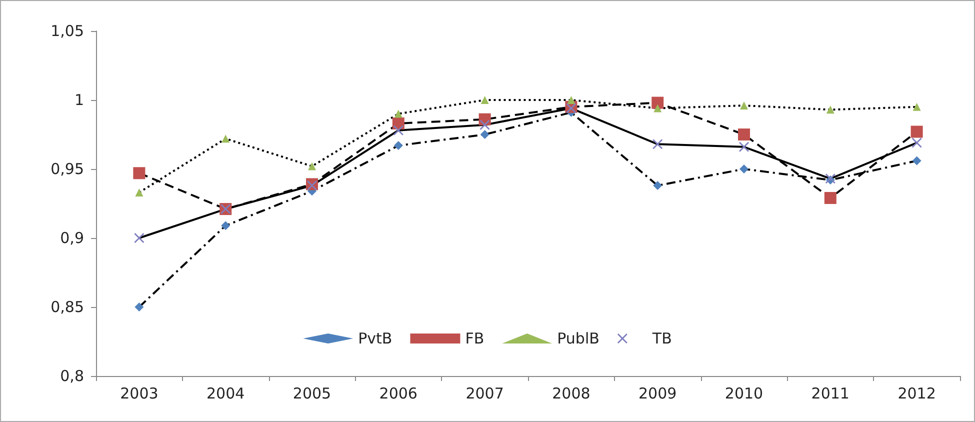 The image size is (975, 422). What do you see at coordinates (917, 393) in the screenshot?
I see `x-tick-label: 2012` at bounding box center [917, 393].